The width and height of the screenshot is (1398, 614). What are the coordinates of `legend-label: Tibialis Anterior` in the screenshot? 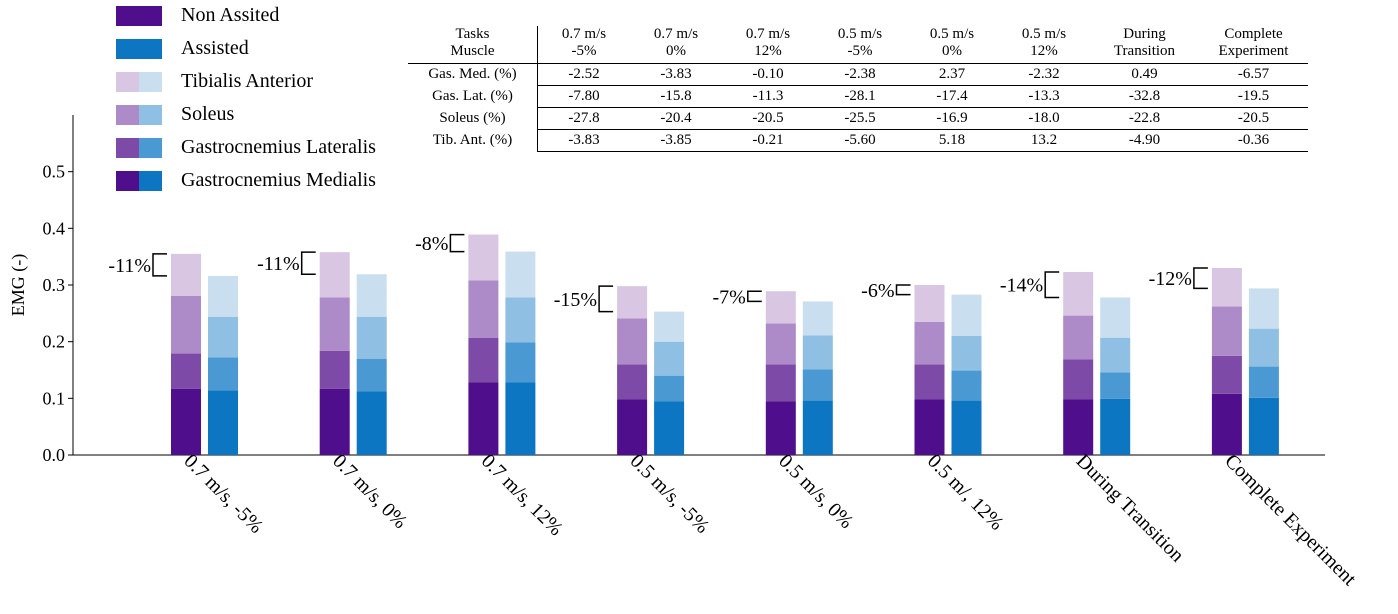 It's located at (247, 81).